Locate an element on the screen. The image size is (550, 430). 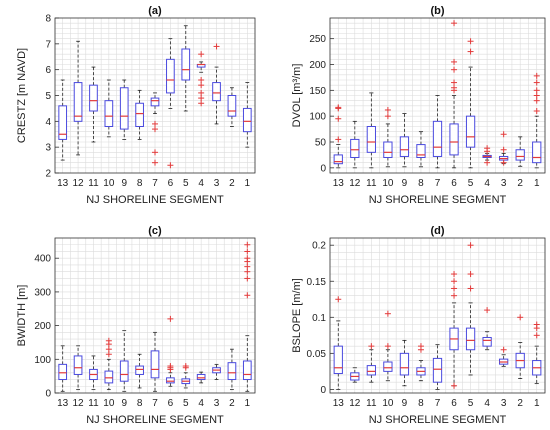
x-tick-label: 5 is located at coordinates (471, 403).